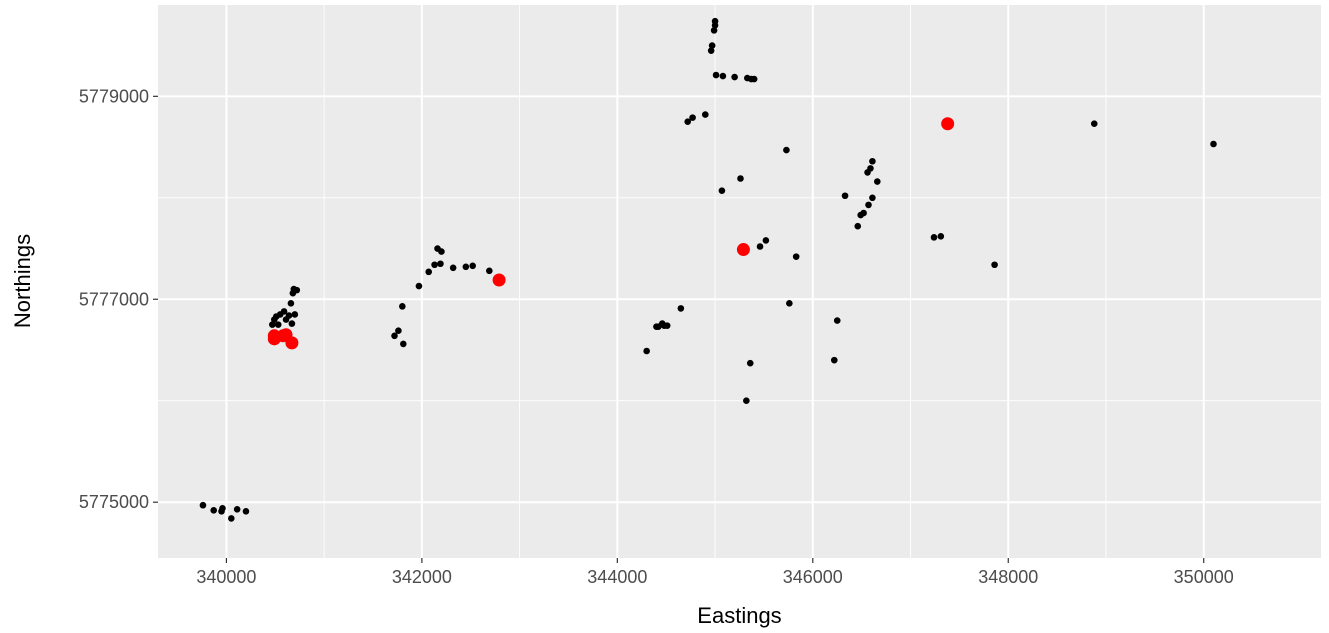 The width and height of the screenshot is (1329, 633). What do you see at coordinates (739, 615) in the screenshot?
I see `x-axis-title: Eastings` at bounding box center [739, 615].